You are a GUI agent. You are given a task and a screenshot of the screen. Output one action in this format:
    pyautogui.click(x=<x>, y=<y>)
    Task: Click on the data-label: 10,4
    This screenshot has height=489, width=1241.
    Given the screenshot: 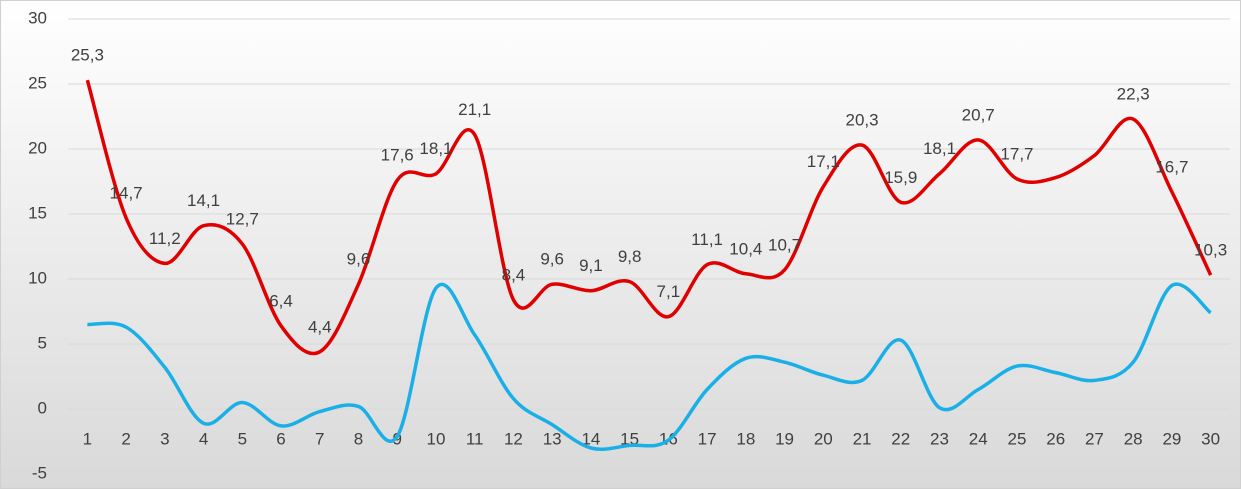 What is the action you would take?
    pyautogui.click(x=745, y=248)
    